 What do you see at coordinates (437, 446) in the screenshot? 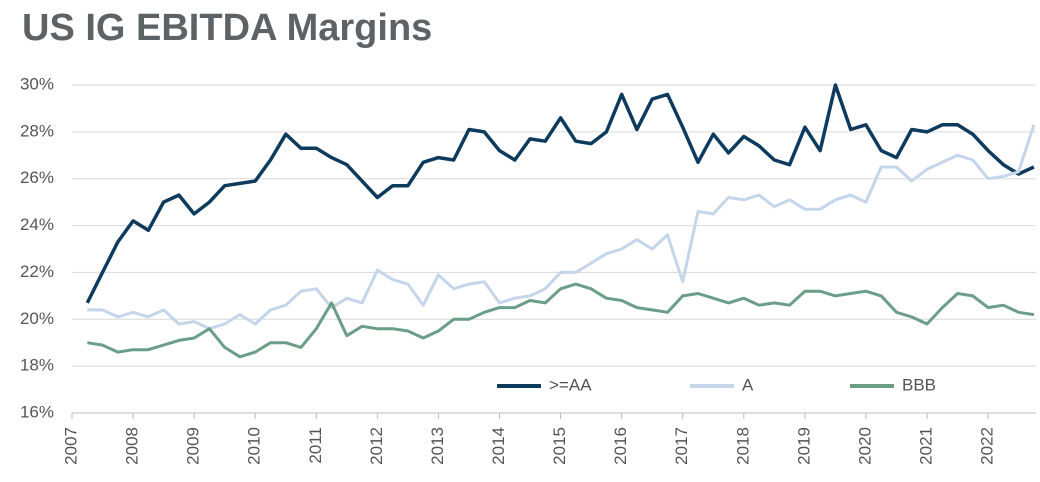
I see `x-tick-label: 2013` at bounding box center [437, 446].